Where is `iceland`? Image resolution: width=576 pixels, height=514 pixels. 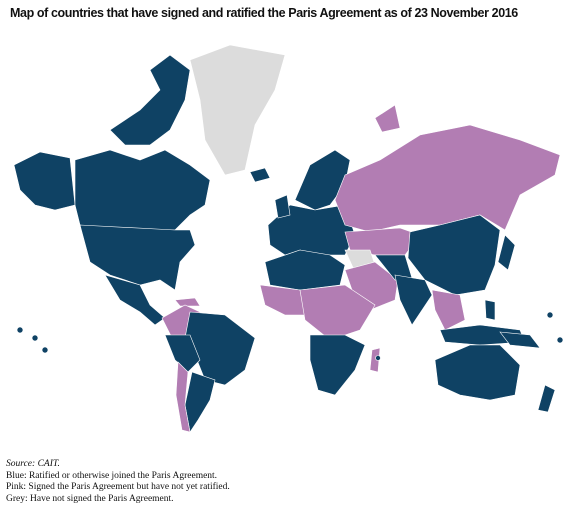
iceland is located at coordinates (260, 175).